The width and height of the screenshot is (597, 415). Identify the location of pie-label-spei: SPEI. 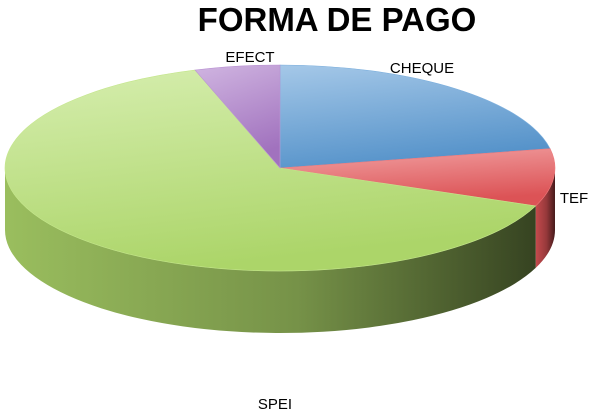
(275, 404).